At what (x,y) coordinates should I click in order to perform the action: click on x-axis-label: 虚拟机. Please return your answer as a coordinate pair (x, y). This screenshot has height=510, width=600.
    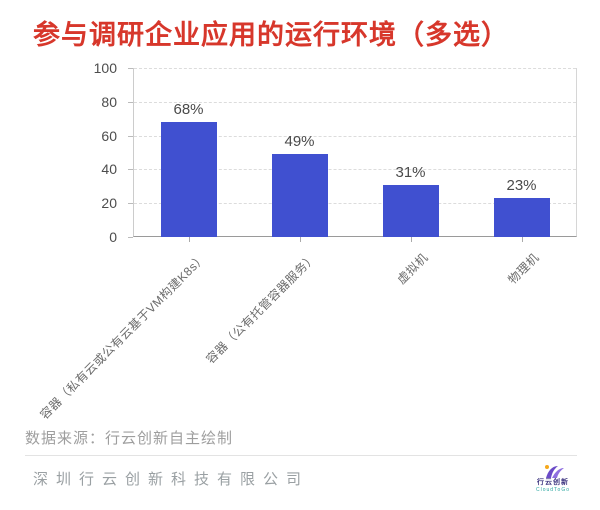
    Looking at the image, I should click on (412, 268).